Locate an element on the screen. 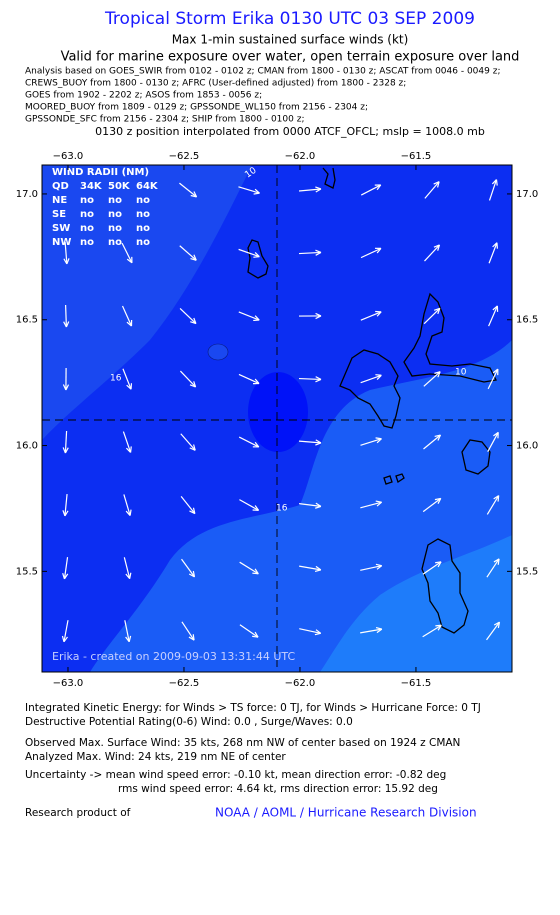  radii-col: 64K is located at coordinates (147, 186).